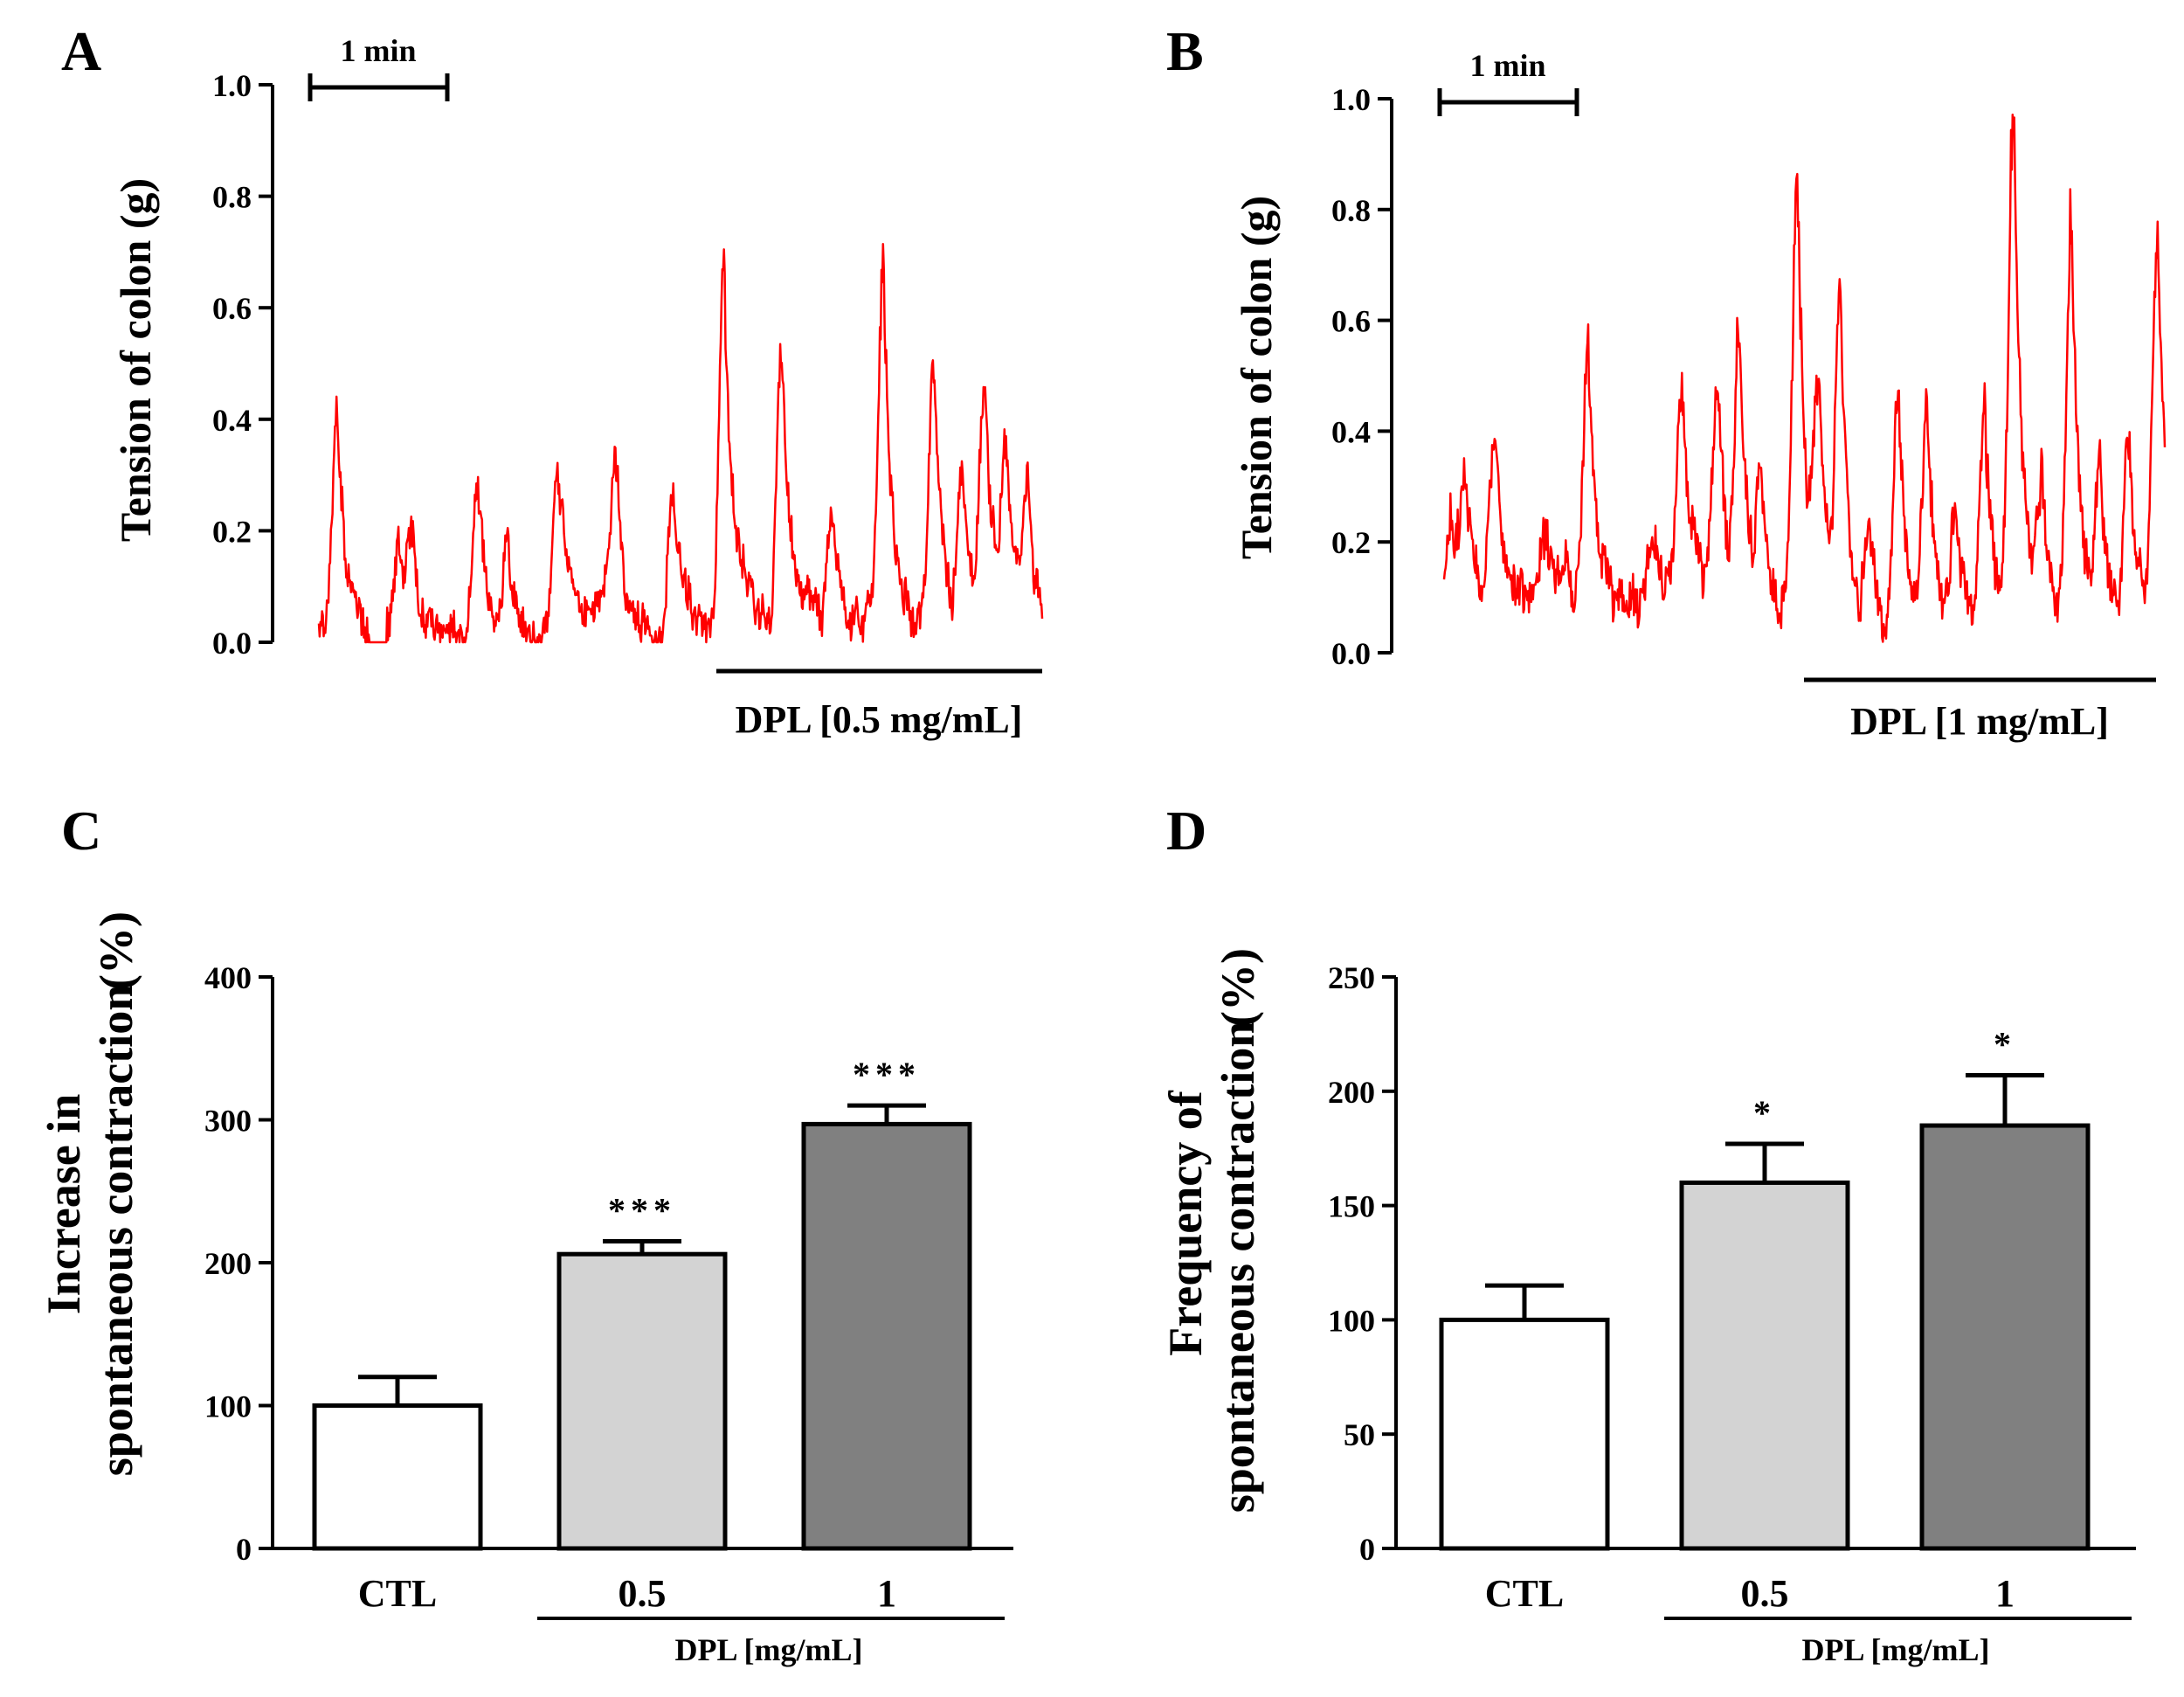 The width and height of the screenshot is (2184, 1697). Describe the element at coordinates (116, 950) in the screenshot. I see `panel-c-ylabel-line3: (%)` at that location.